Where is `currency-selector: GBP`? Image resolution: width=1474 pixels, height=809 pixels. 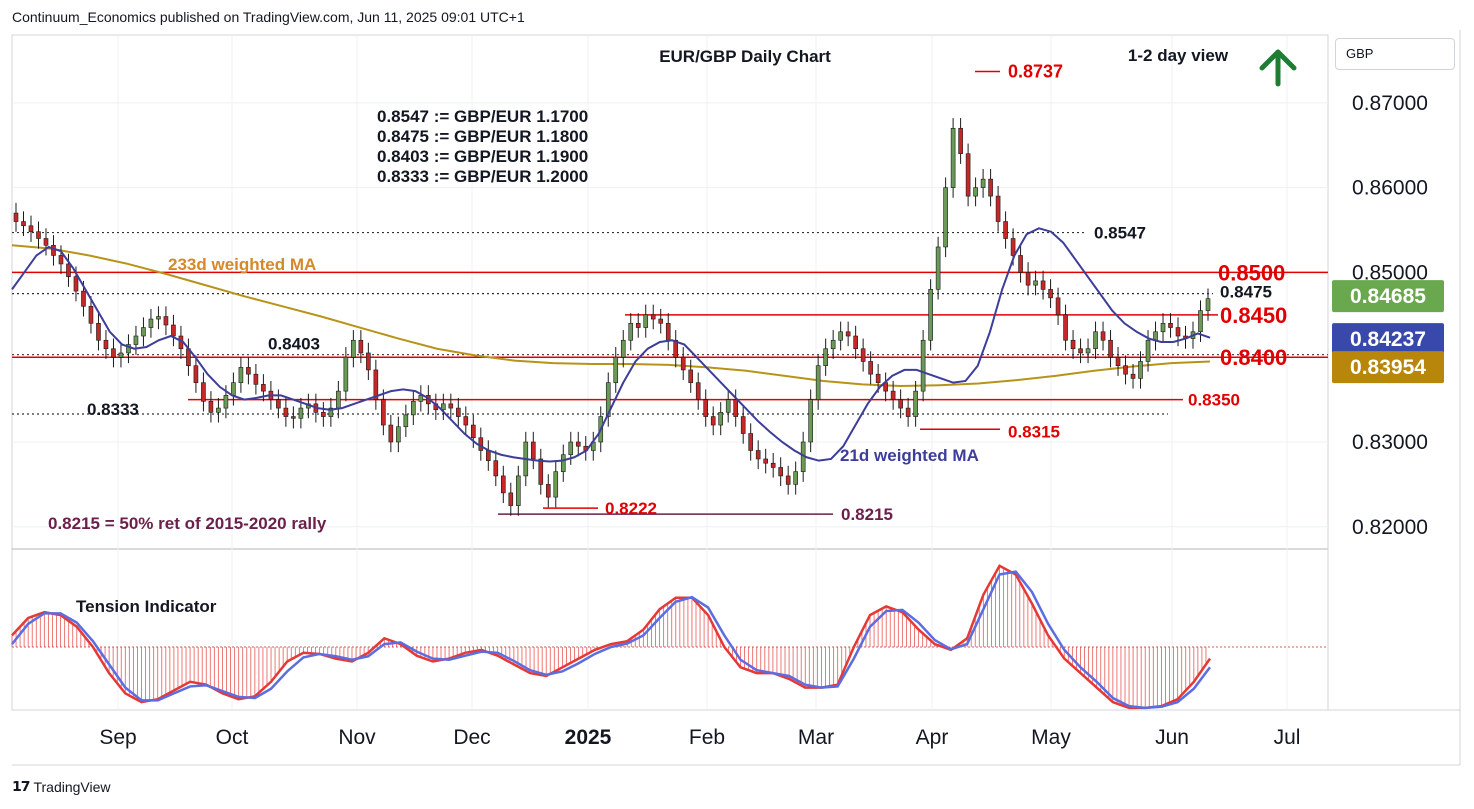 currency-selector: GBP is located at coordinates (1395, 54).